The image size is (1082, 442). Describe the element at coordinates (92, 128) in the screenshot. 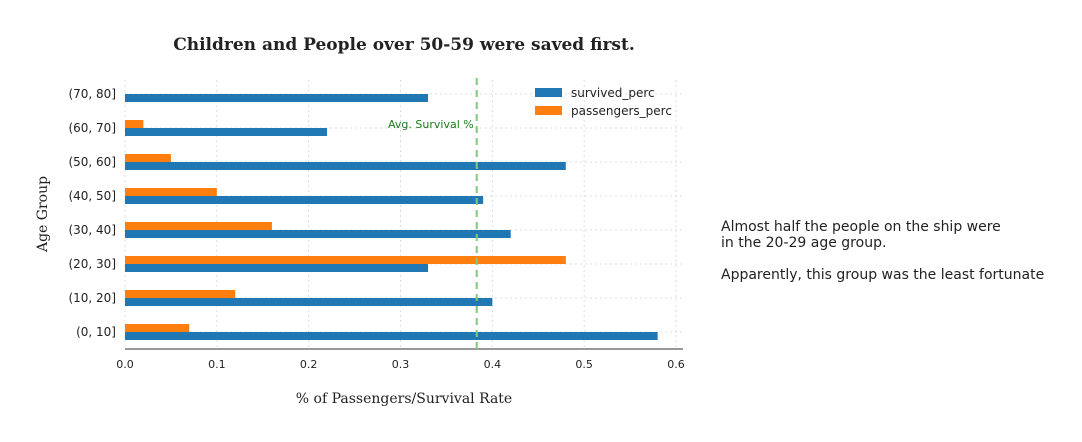

I see `y-tick-label-6: (60, 70]` at that location.